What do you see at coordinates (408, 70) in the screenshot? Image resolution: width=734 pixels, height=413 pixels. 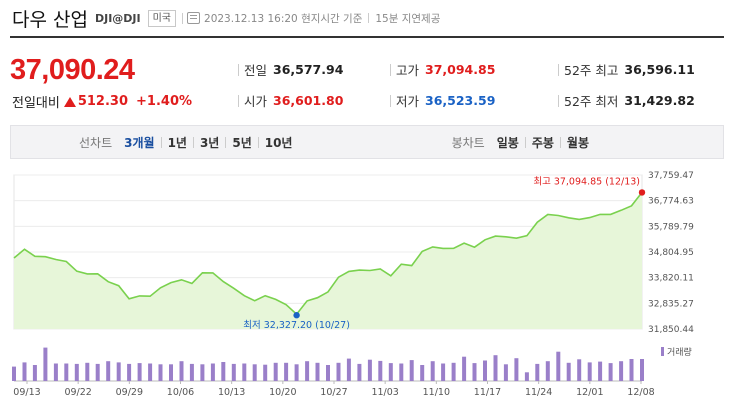 I see `stat-label: 고가` at bounding box center [408, 70].